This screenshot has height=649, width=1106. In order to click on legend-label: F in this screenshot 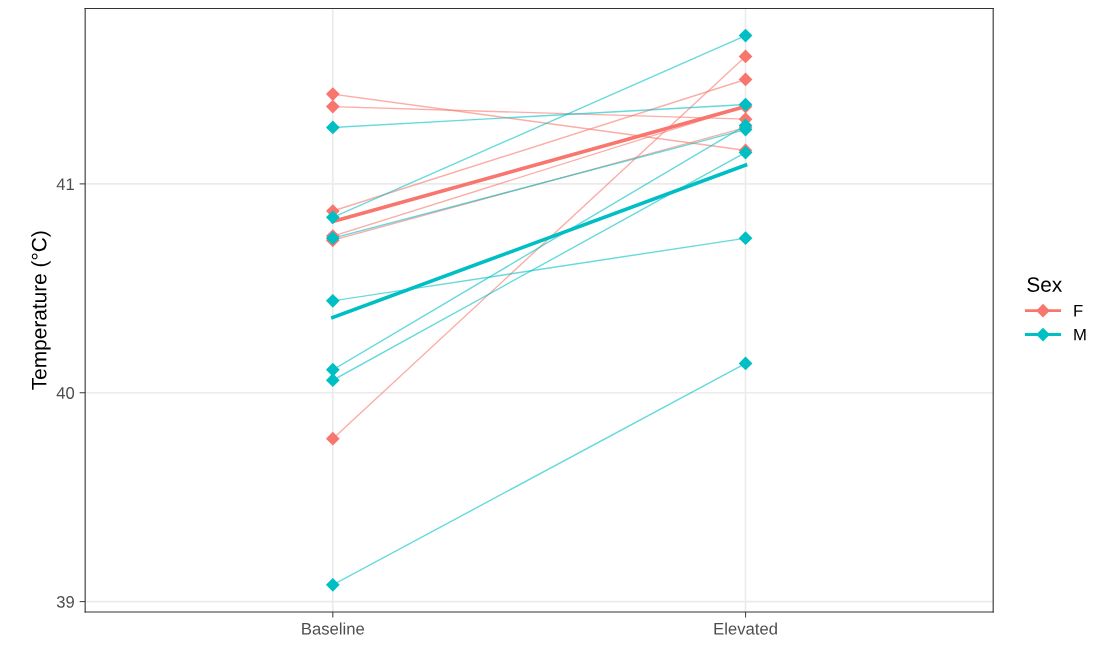, I will do `click(1078, 311)`.